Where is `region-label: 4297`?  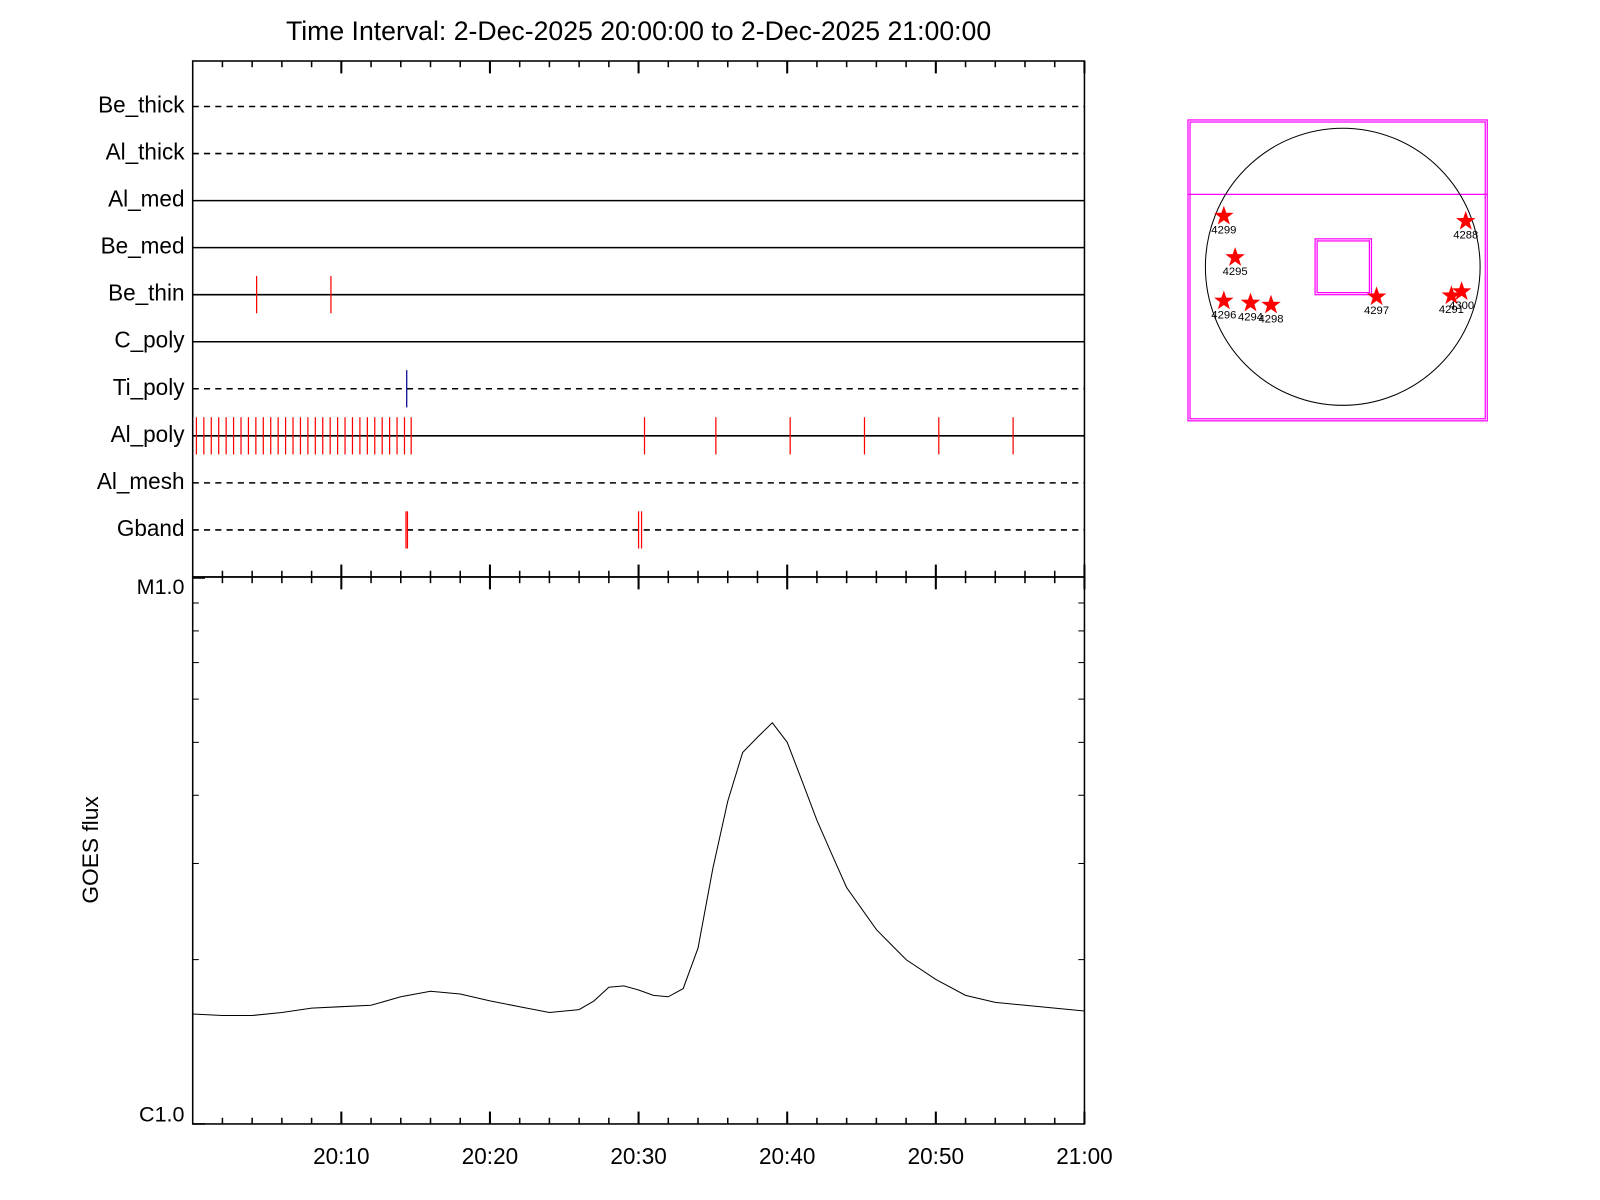
region-label: 4297 is located at coordinates (1376, 311).